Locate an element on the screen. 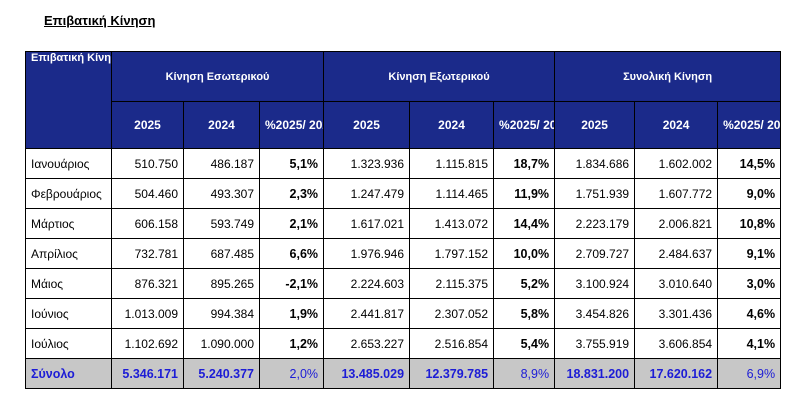 Image resolution: width=800 pixels, height=404 pixels. international-change-cell: 14,4% is located at coordinates (524, 223).